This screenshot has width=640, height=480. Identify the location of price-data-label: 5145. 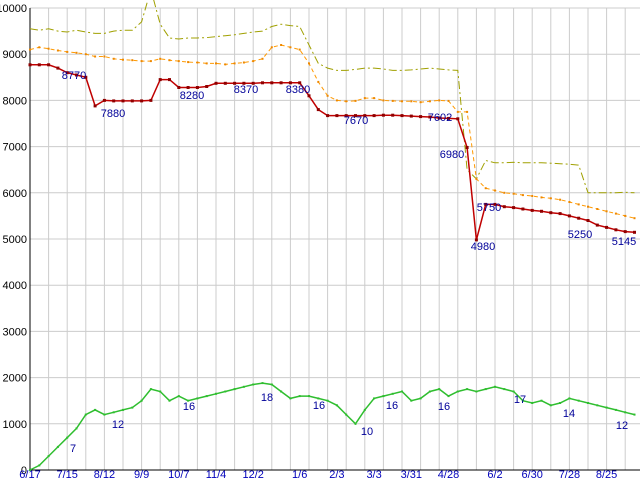
(624, 242).